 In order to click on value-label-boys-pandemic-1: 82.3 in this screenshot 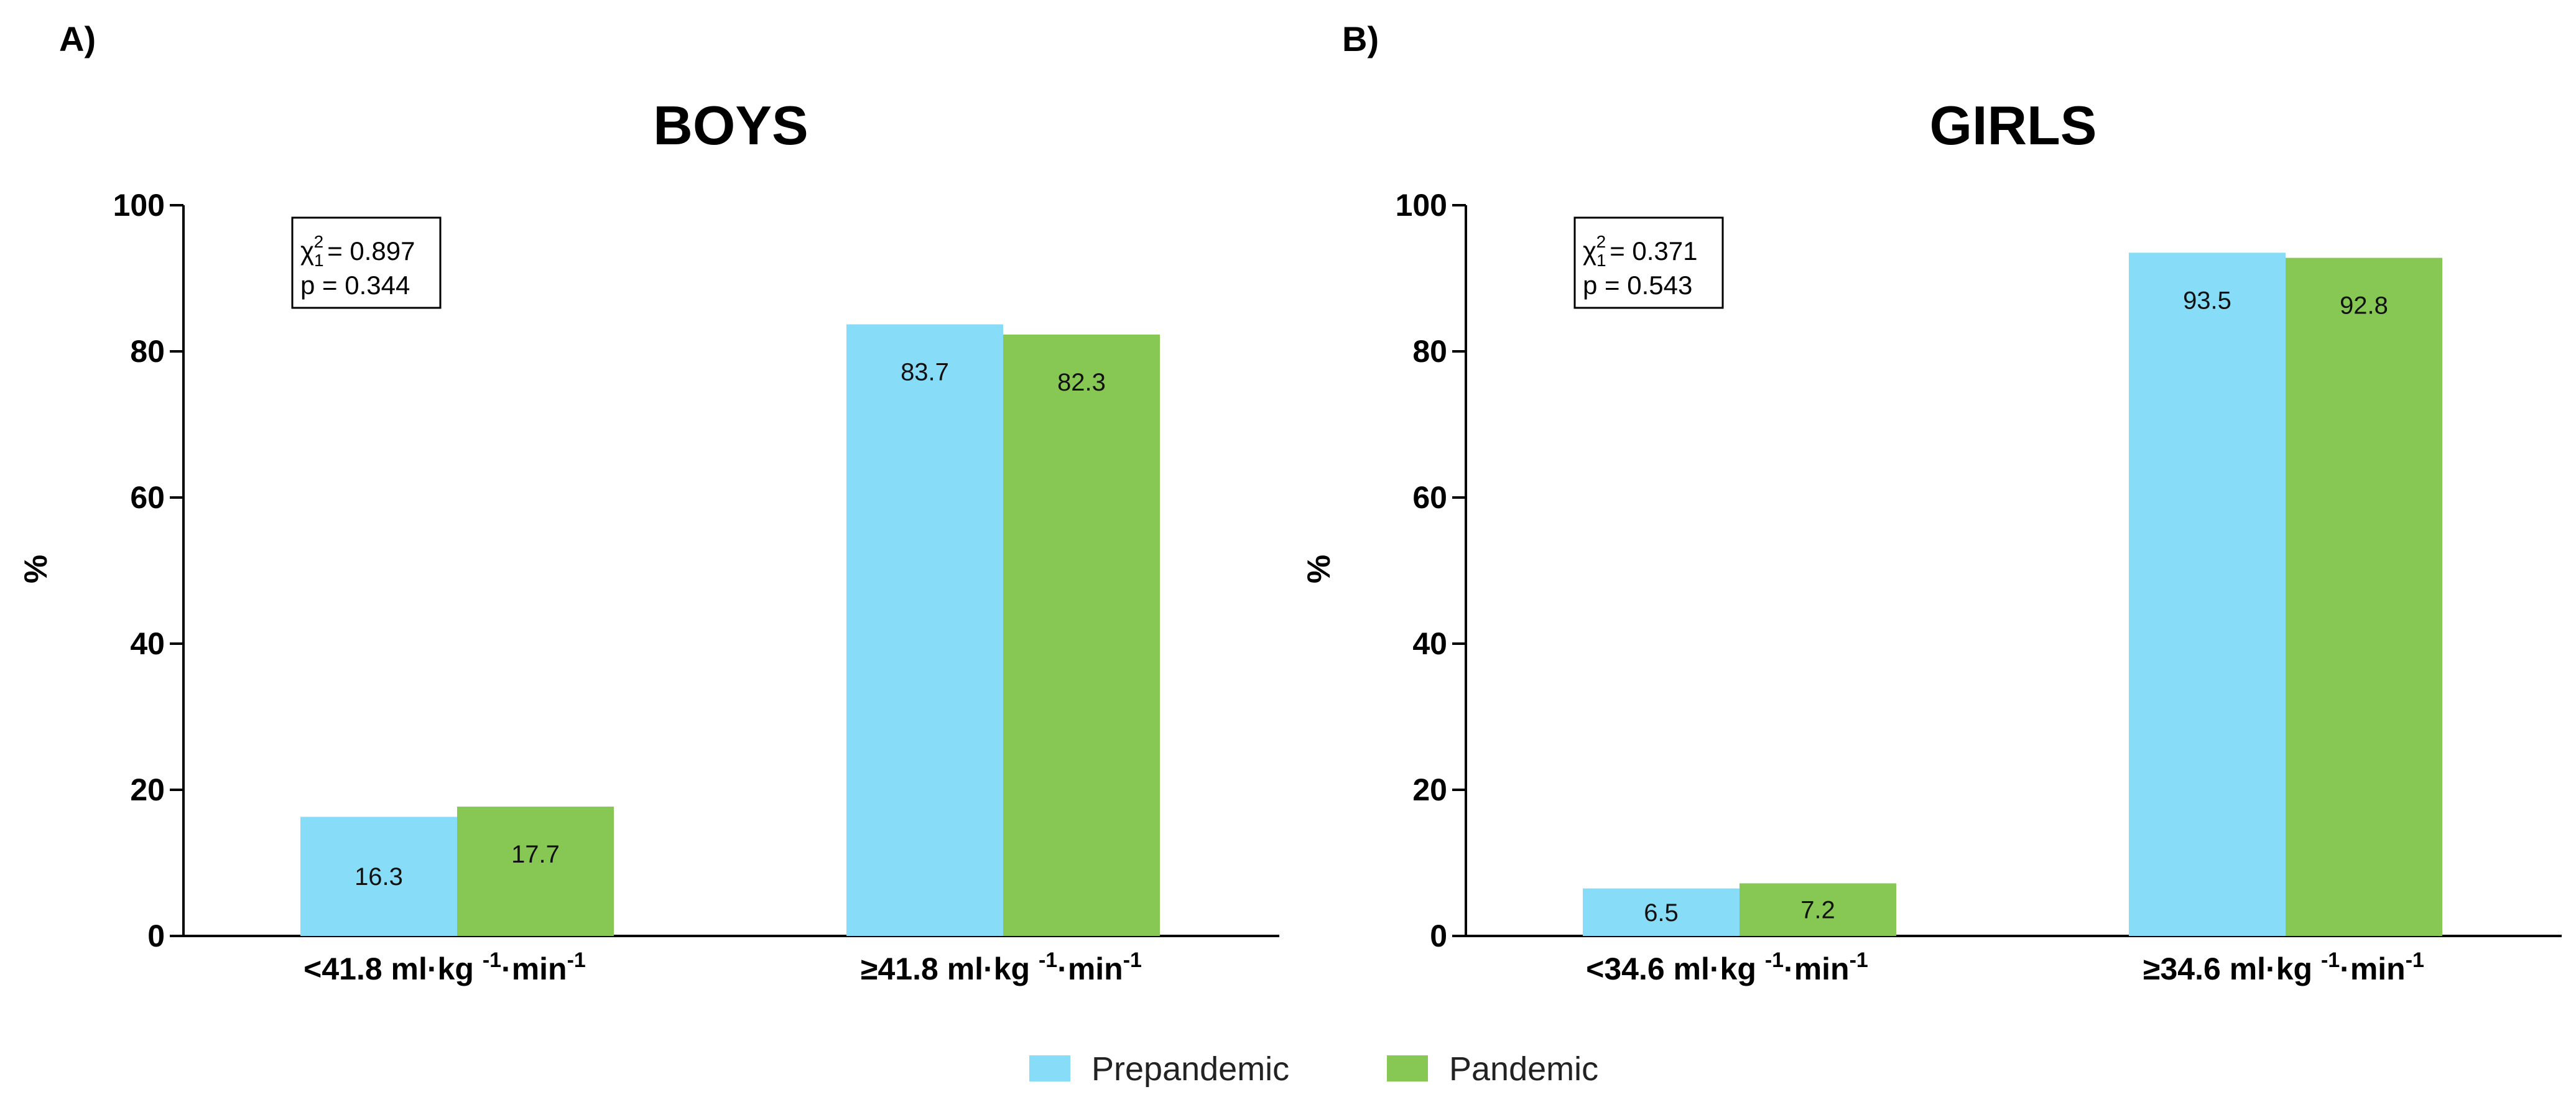, I will do `click(1081, 382)`.